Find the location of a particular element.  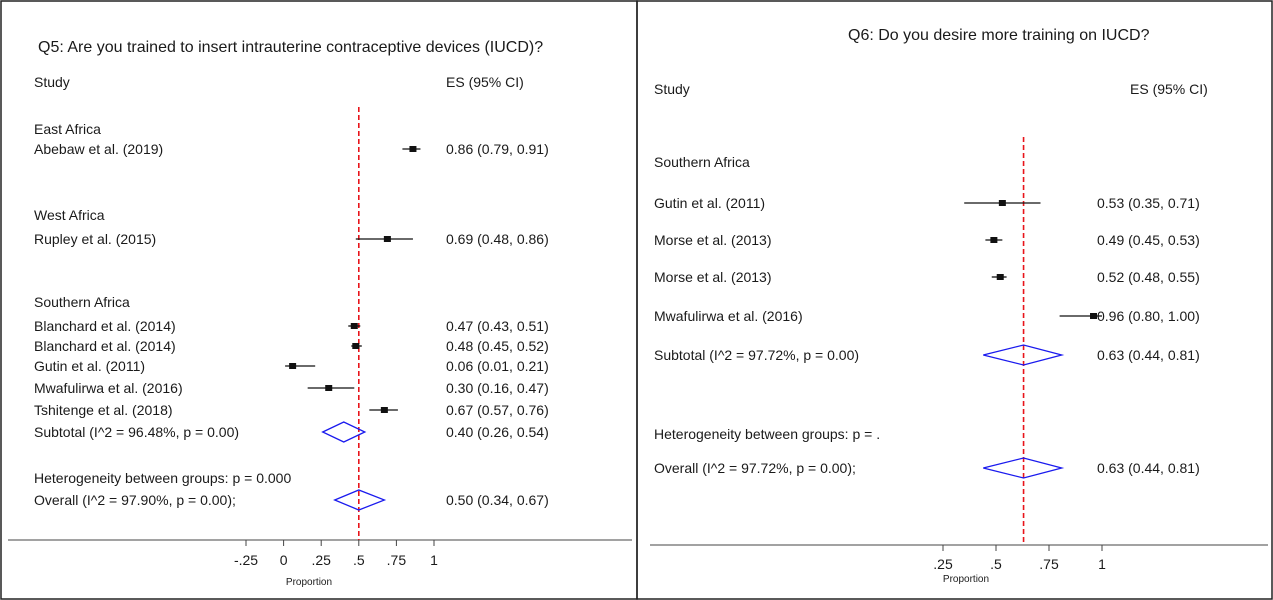

q5-row-label: Rupley et al. (2015) is located at coordinates (95, 239).